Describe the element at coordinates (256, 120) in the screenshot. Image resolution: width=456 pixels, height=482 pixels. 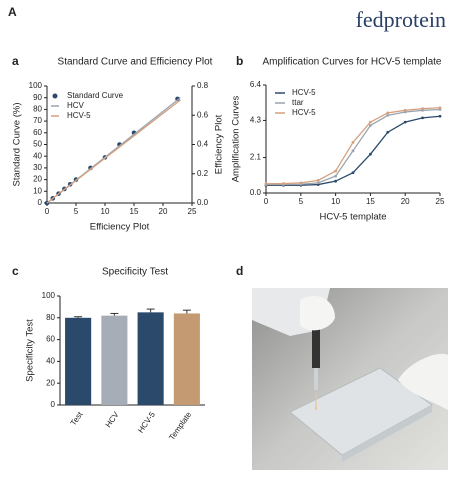
I see `y-tick-label: 4.3` at that location.